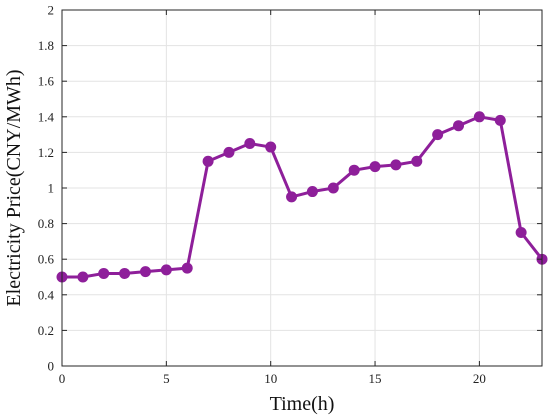 This screenshot has width=550, height=418. I want to click on y-tick-label: 0.2, so click(46, 330).